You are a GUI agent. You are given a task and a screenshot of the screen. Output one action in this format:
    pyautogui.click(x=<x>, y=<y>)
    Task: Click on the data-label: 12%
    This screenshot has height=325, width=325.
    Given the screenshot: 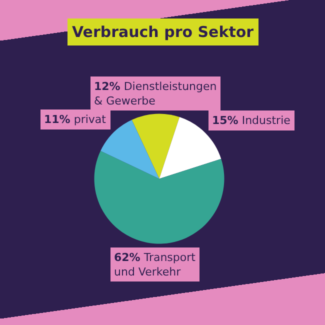 What is the action you would take?
    pyautogui.click(x=107, y=86)
    